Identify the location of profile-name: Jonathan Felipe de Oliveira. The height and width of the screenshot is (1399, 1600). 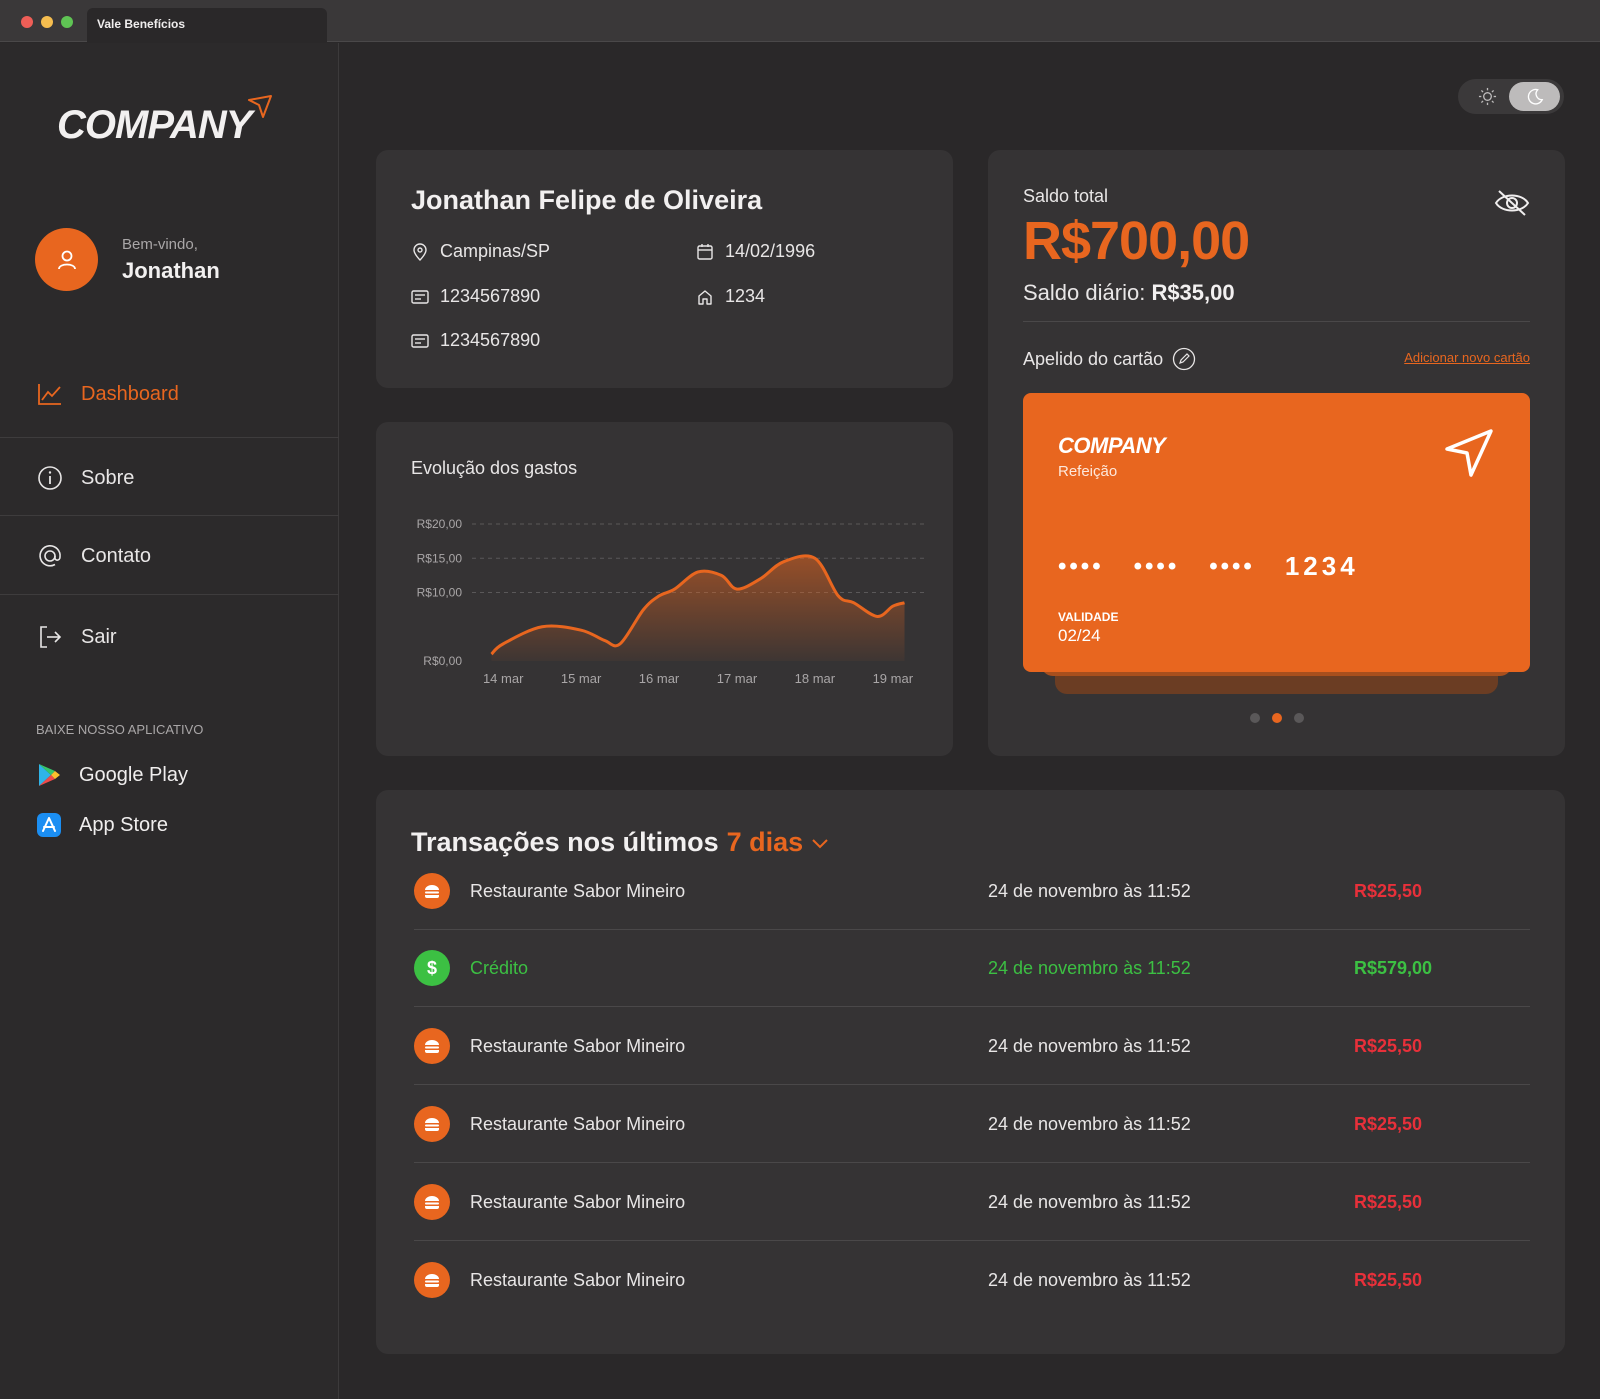
(587, 200).